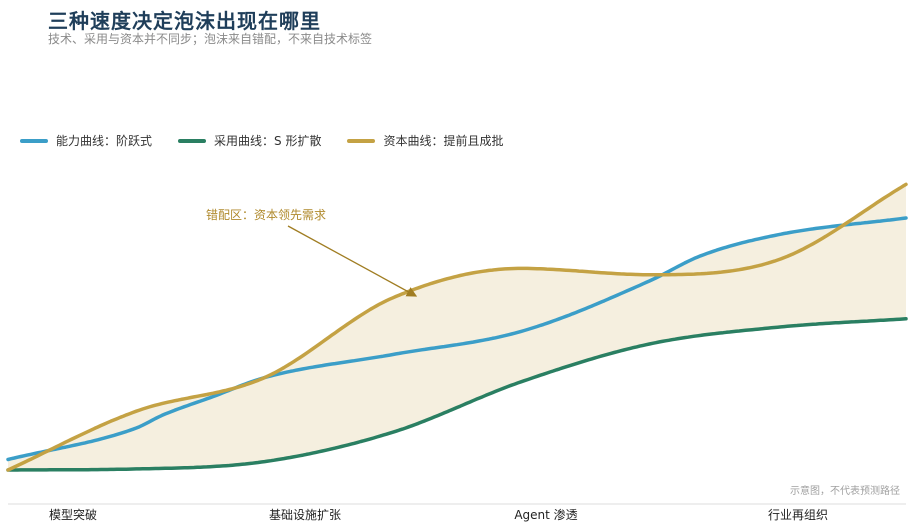 This screenshot has height=532, width=914. What do you see at coordinates (352, 261) in the screenshot?
I see `annotation-arrow` at bounding box center [352, 261].